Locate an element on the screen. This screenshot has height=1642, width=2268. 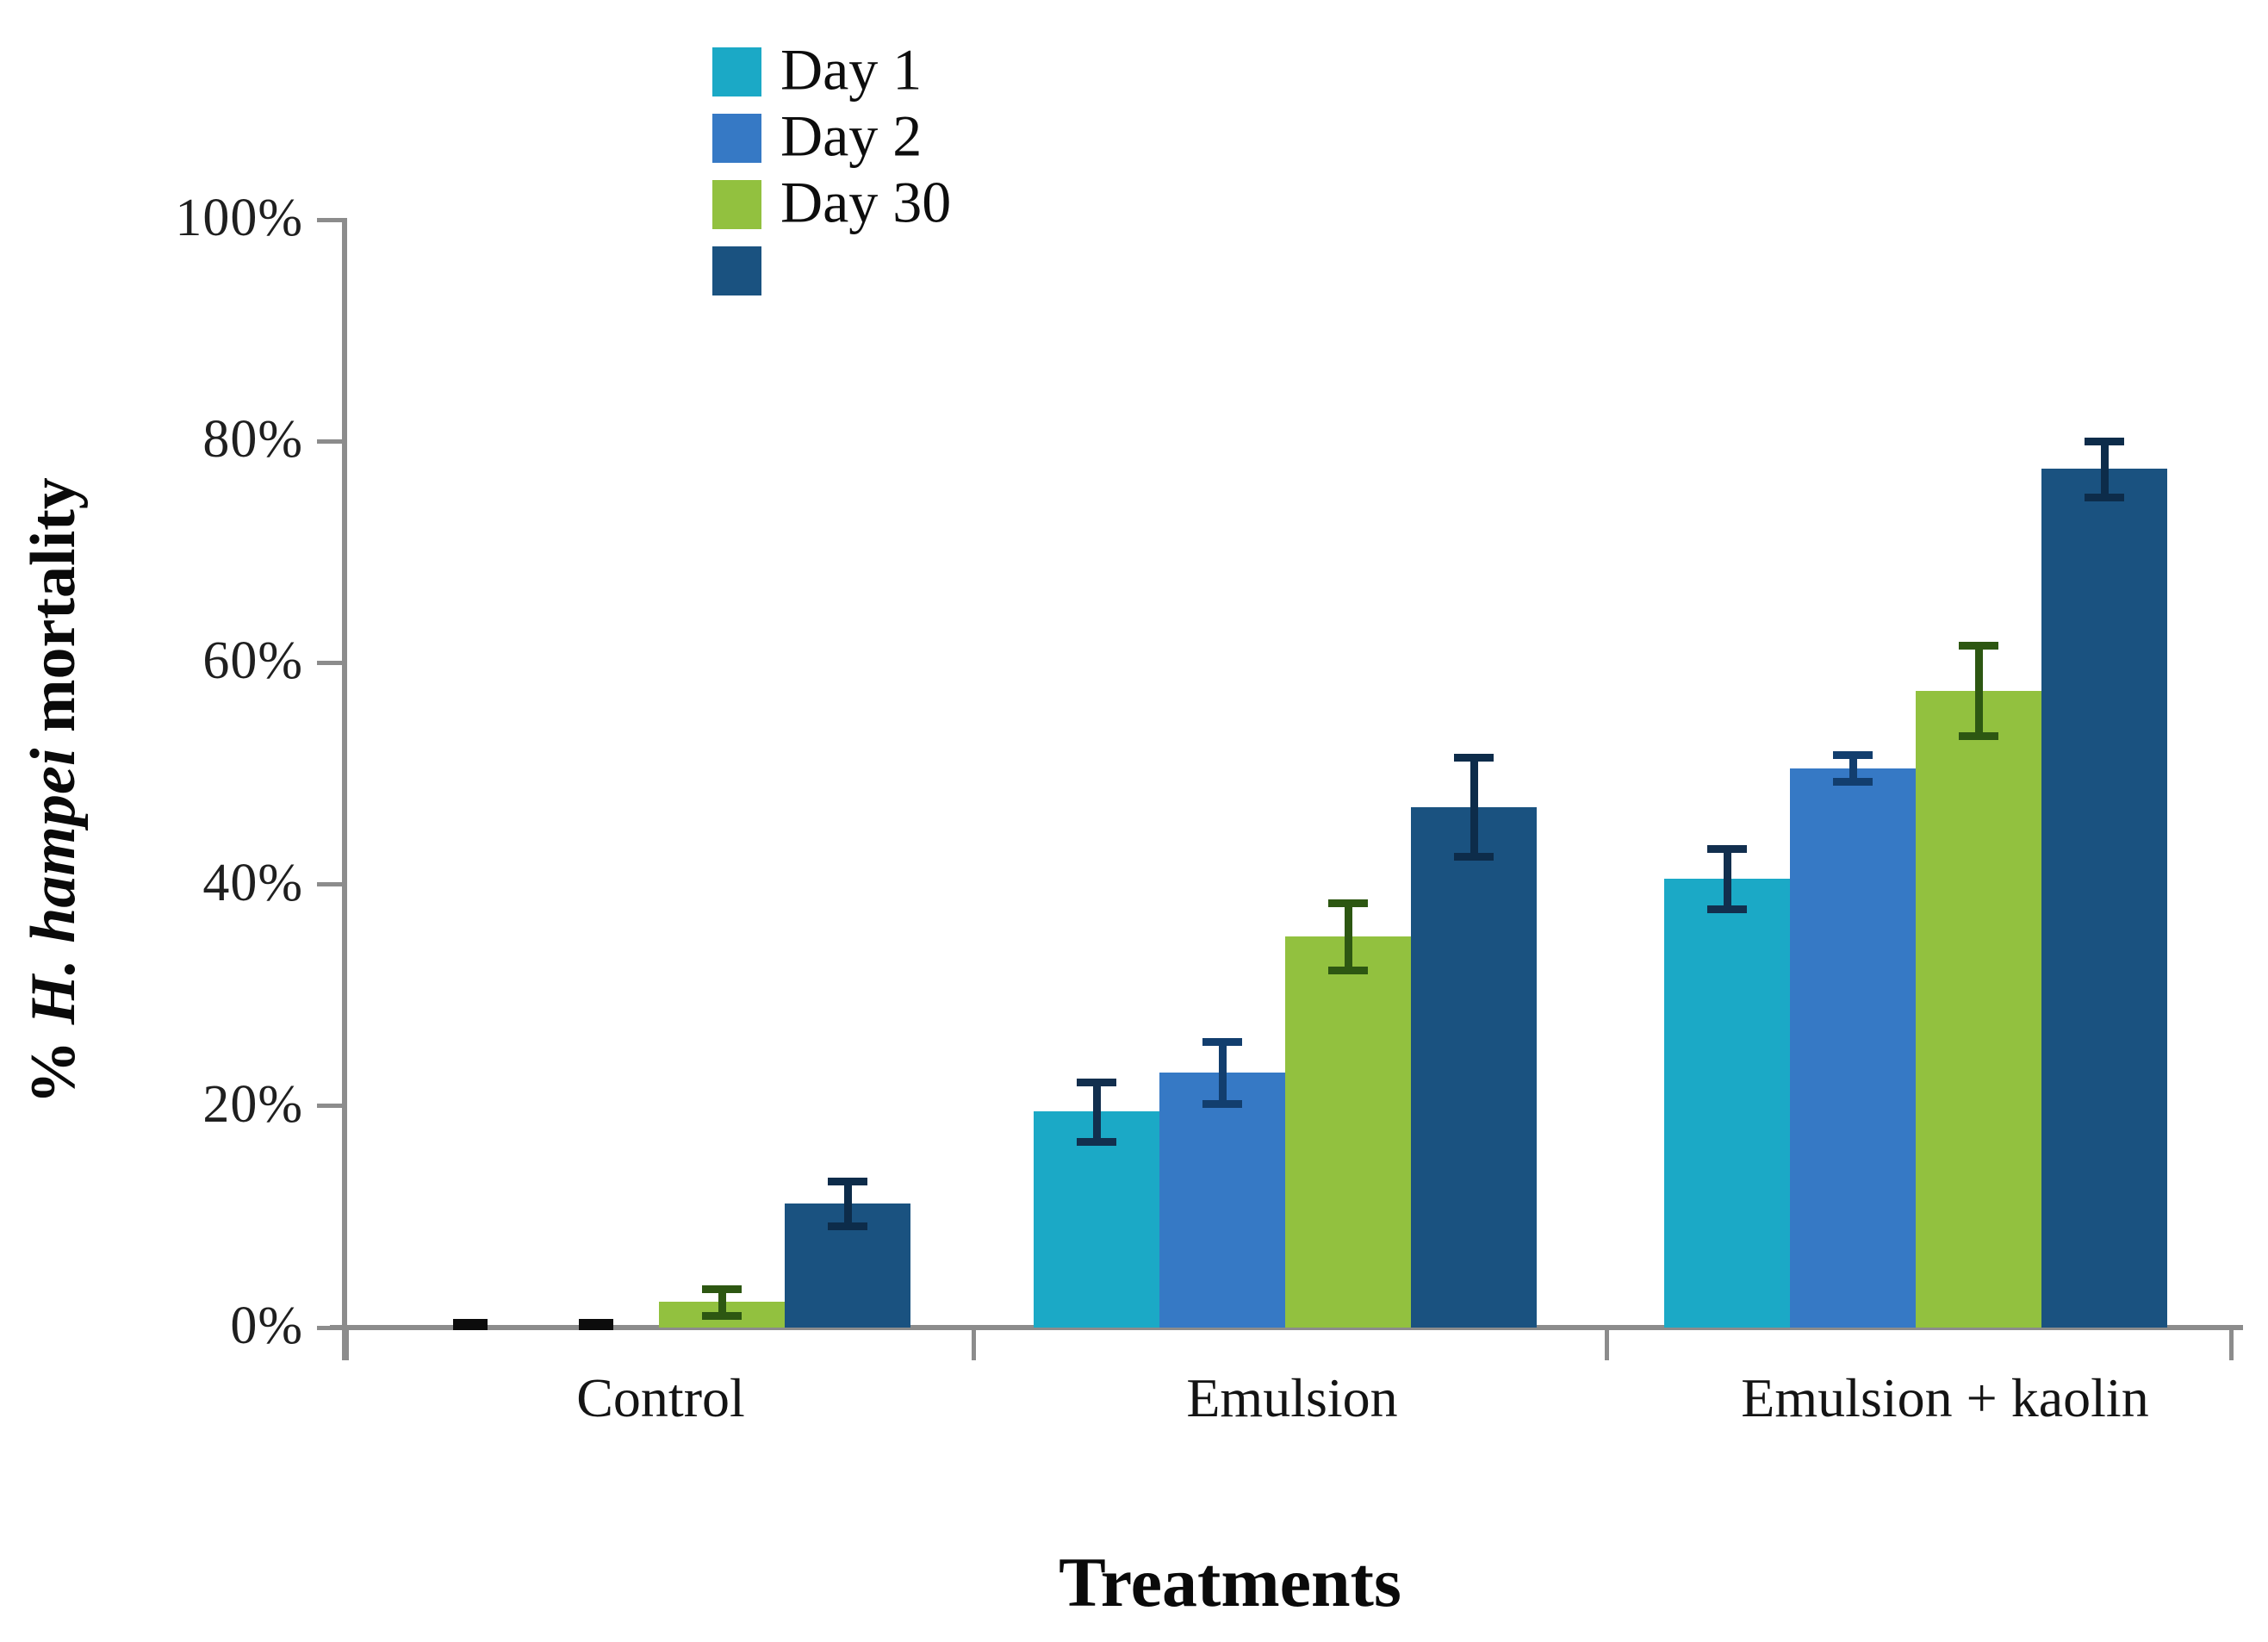
y-axis-tick-label: 100% is located at coordinates (239, 218).